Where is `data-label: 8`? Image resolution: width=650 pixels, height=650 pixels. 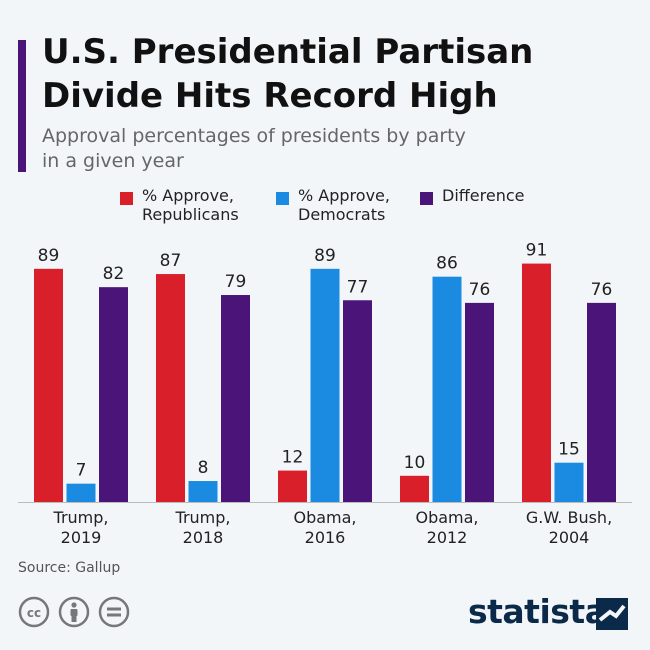
data-label: 8 is located at coordinates (203, 468).